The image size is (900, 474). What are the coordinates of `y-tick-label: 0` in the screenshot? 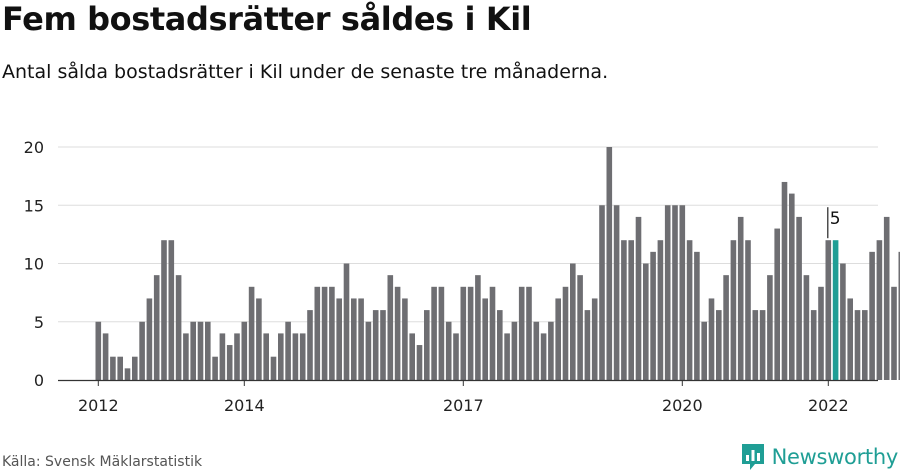 It's located at (39, 380).